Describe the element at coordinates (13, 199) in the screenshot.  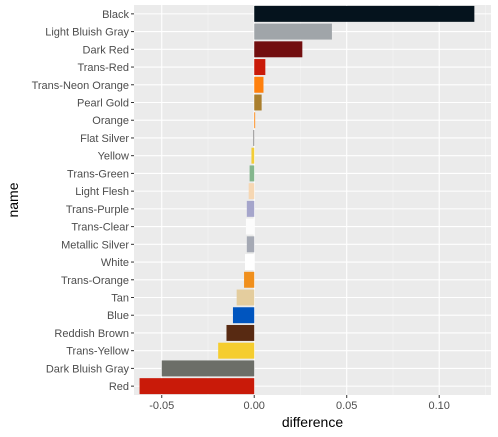
I see `y-axis-title: name` at that location.